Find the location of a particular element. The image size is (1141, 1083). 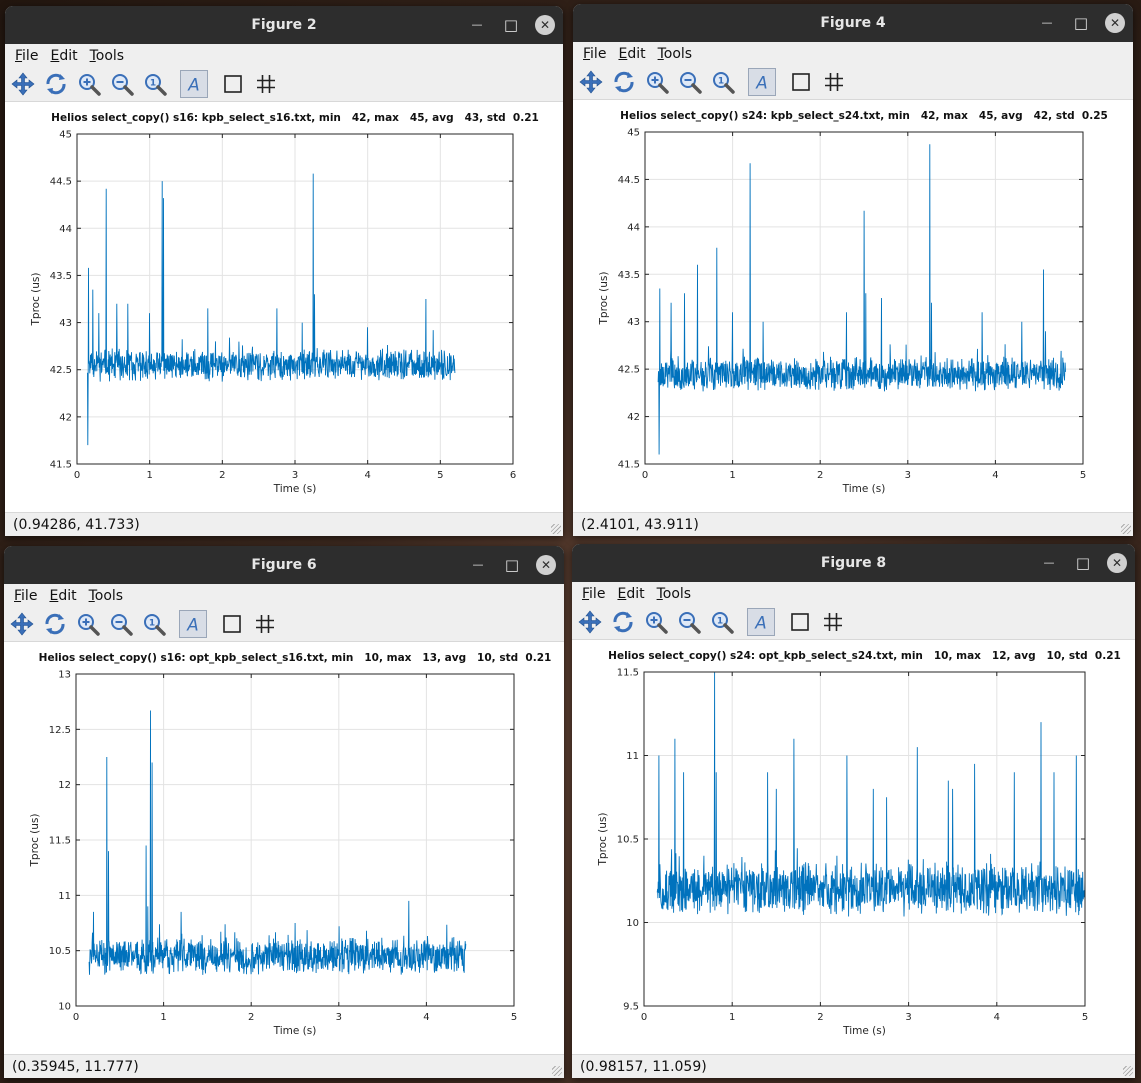

window-titlebar: Figure 2 — □ ✕ is located at coordinates (284, 25).